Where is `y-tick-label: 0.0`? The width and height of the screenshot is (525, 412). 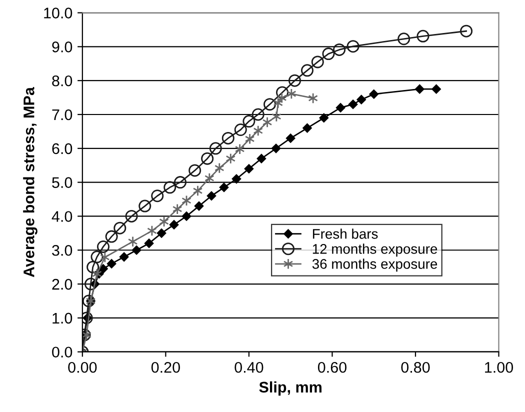
y-tick-label: 0.0 is located at coordinates (62, 352).